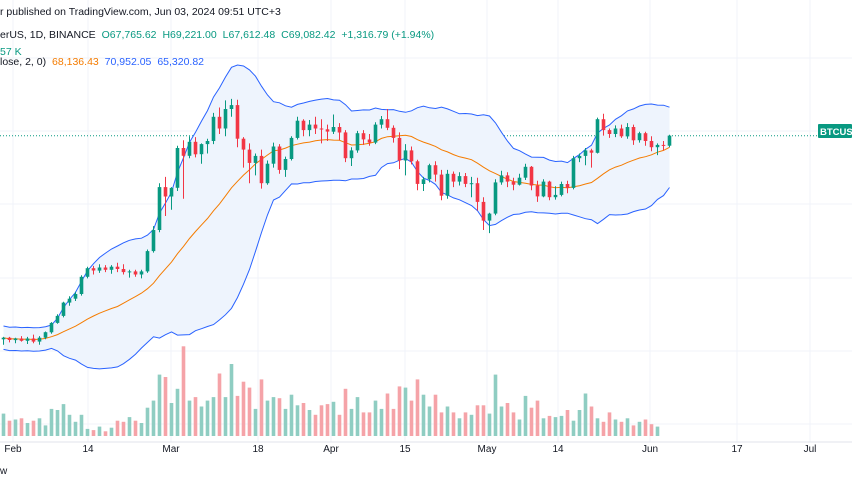 The width and height of the screenshot is (852, 485). Describe the element at coordinates (487, 449) in the screenshot. I see `x-tick-label: May` at that location.